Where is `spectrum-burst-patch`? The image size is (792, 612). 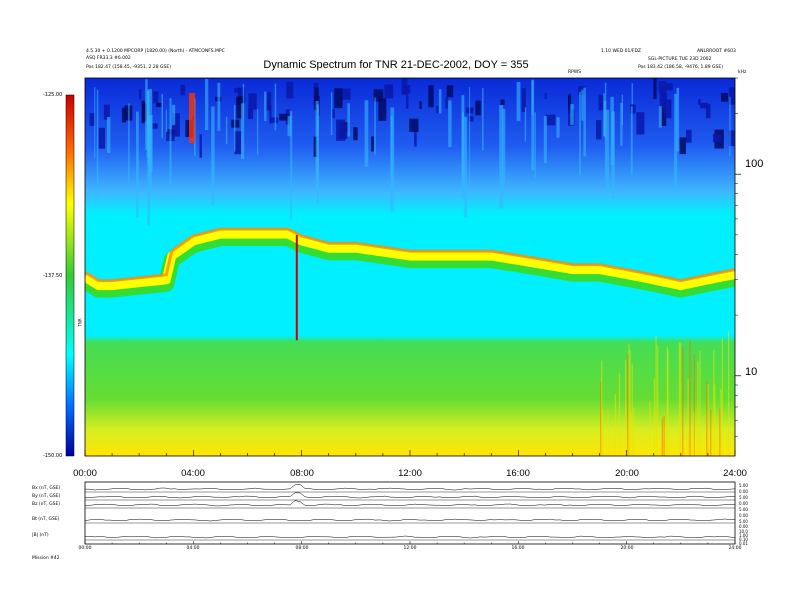
spectrum-burst-patch is located at coordinates (192, 118).